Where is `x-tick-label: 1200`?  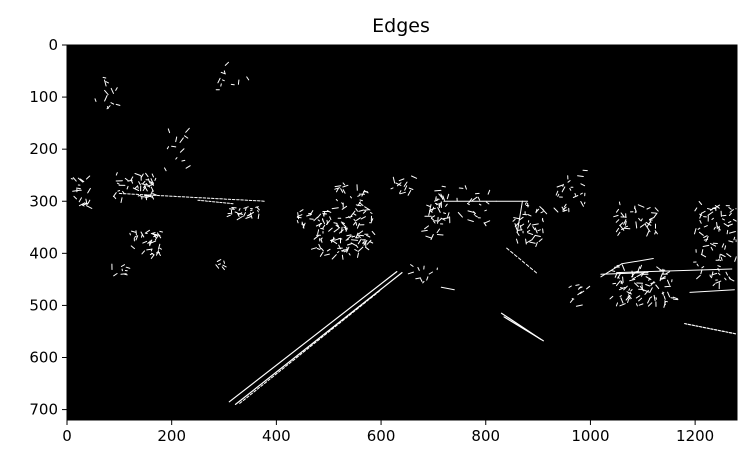
x-tick-label: 1200 is located at coordinates (695, 436).